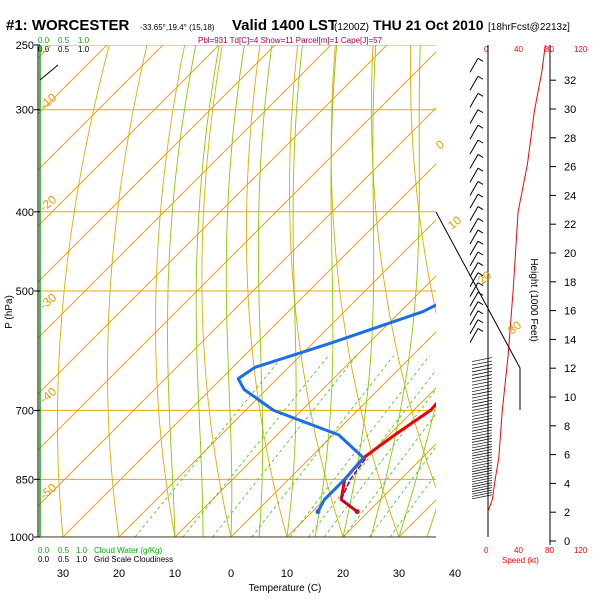 The height and width of the screenshot is (600, 600). Describe the element at coordinates (570, 398) in the screenshot. I see `height-tick-10: 10` at that location.